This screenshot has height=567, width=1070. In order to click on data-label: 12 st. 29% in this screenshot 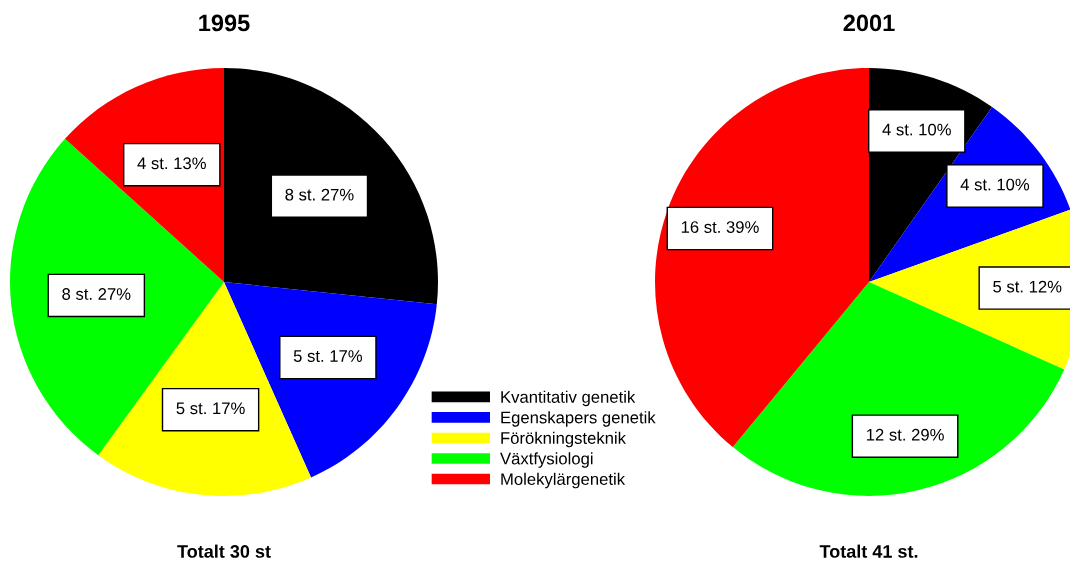, I will do `click(905, 434)`.